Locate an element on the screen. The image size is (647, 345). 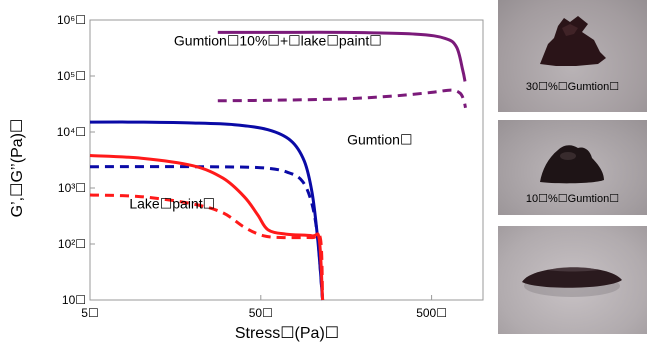
y-axis-label: G’,☐G’’(Pa)☐ is located at coordinates (17, 168).